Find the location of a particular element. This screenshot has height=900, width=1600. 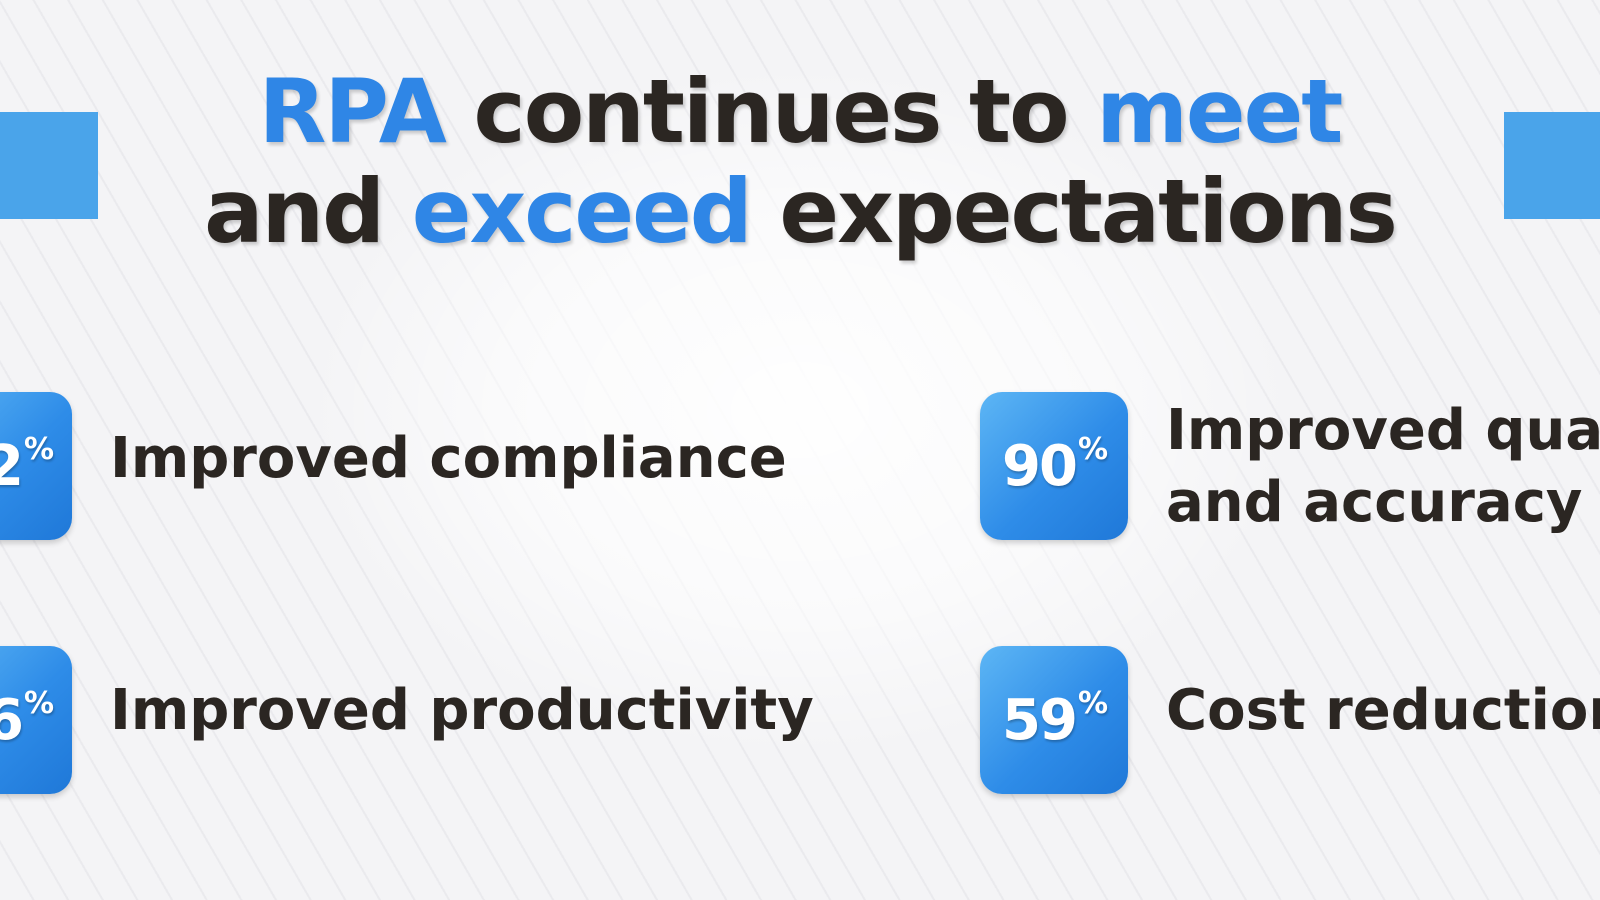

stat-label-quality-line-2: and accuracy is located at coordinates (1374, 502).